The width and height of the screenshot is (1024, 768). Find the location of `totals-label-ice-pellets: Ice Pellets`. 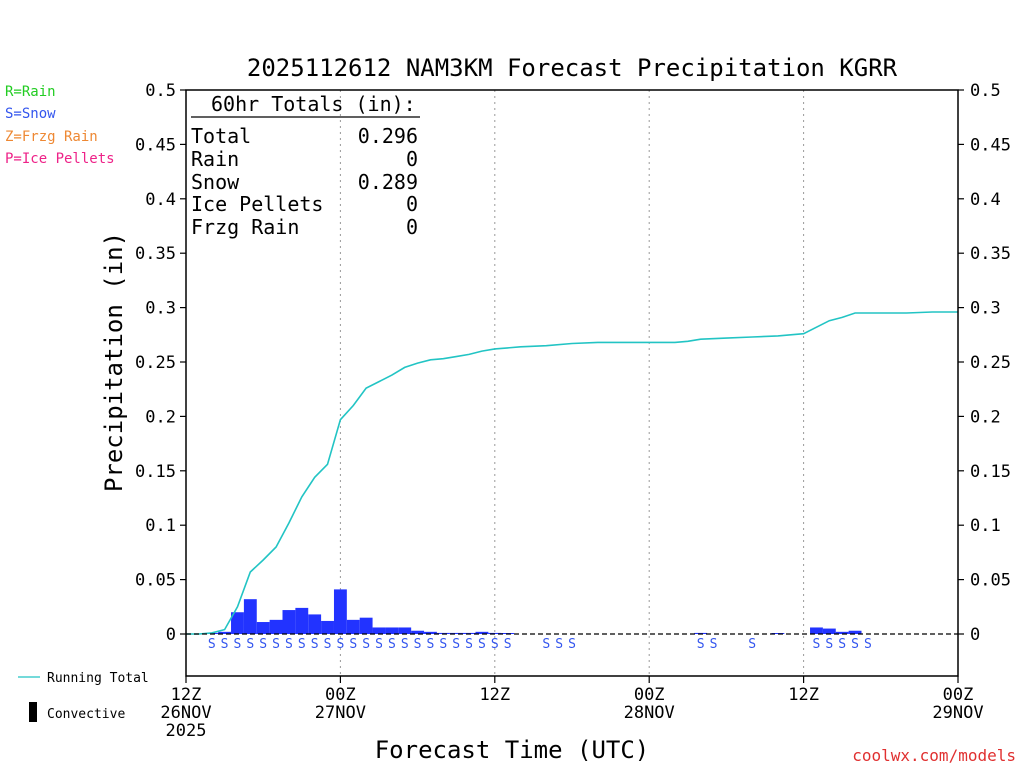

totals-label-ice-pellets: Ice Pellets is located at coordinates (257, 204).